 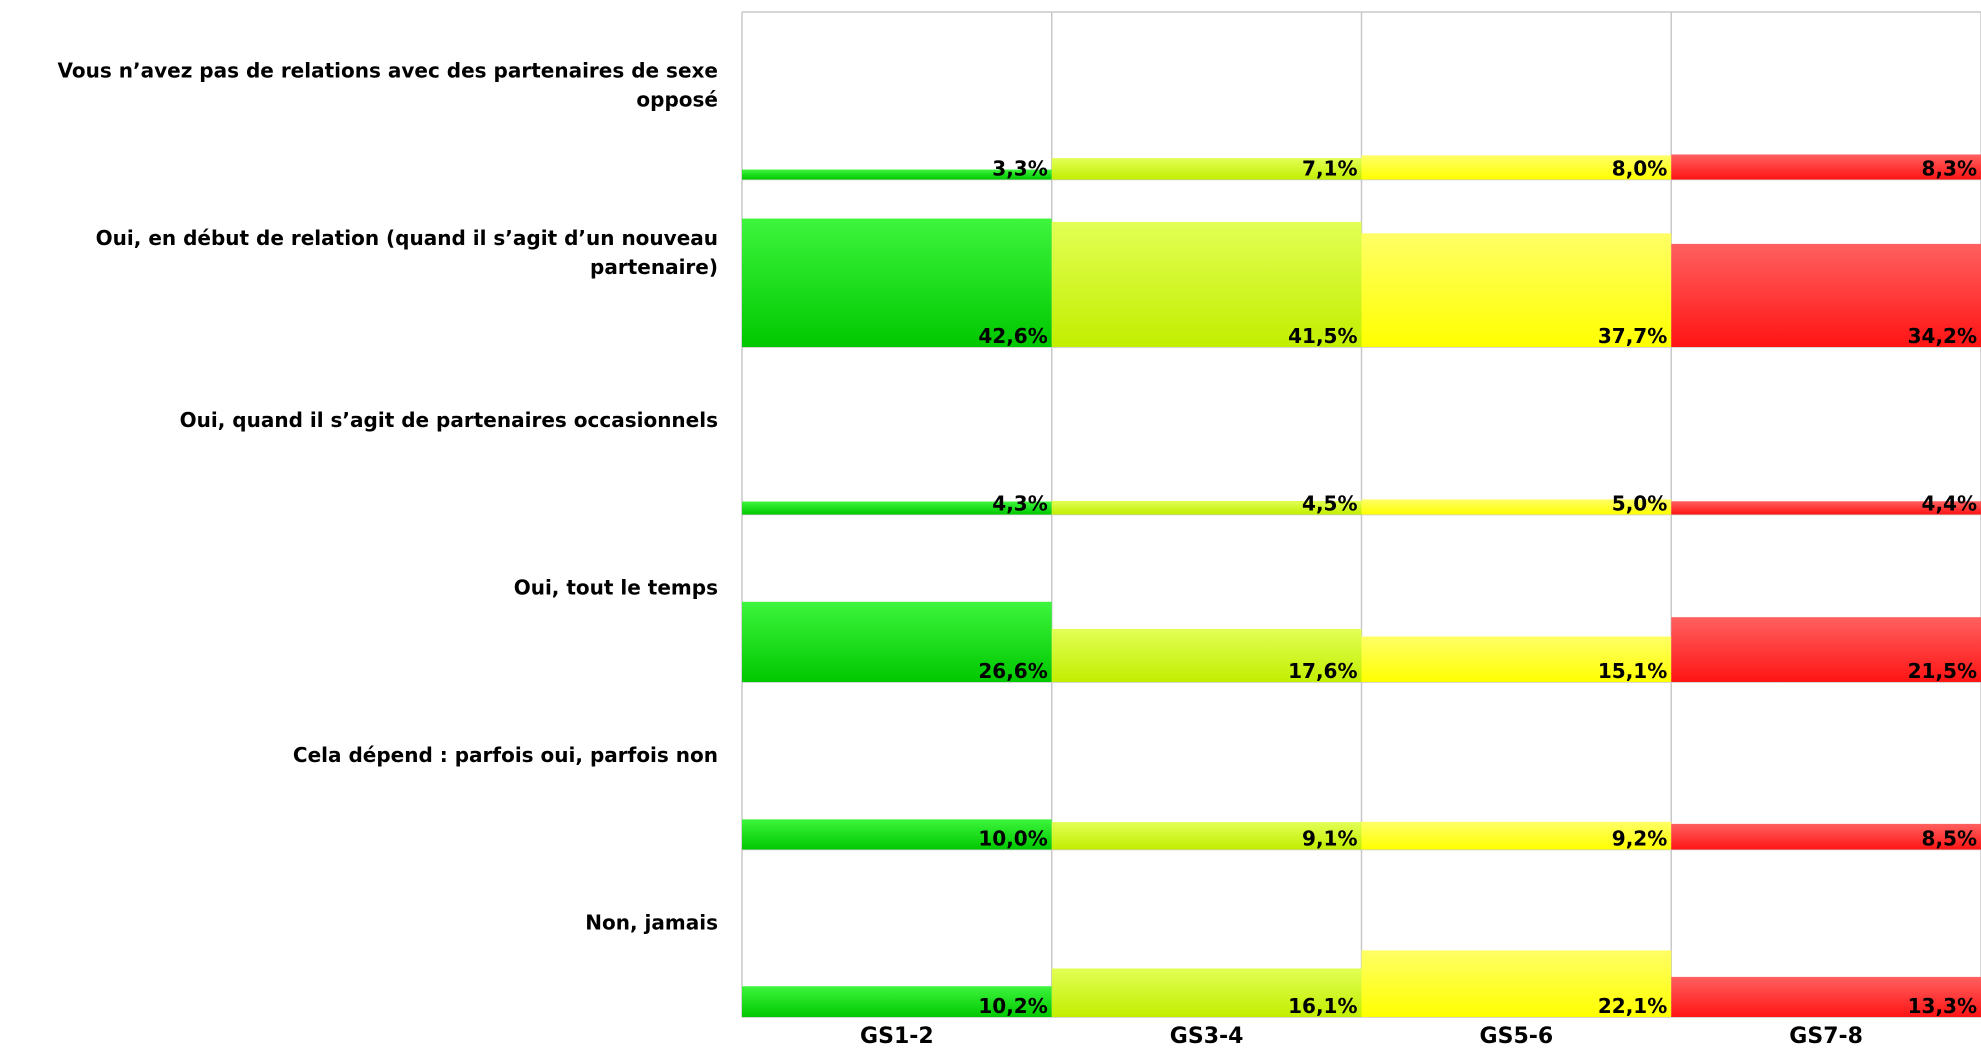 I want to click on data-label: 13,3%, so click(x=1942, y=1006).